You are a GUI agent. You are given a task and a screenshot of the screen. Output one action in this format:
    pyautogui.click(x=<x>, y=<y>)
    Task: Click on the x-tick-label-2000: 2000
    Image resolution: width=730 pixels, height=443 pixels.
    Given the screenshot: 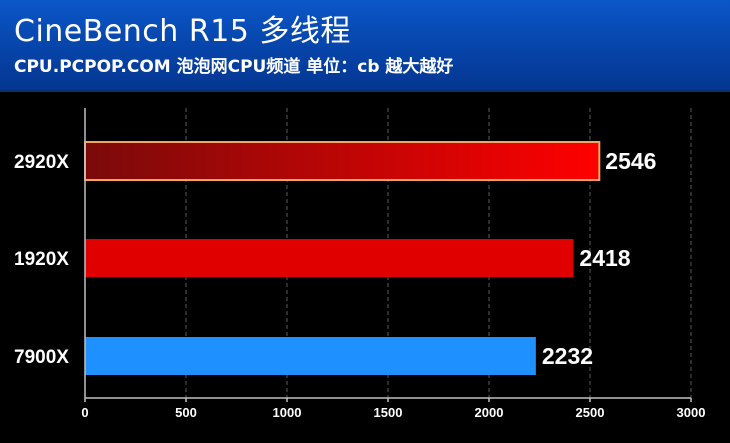 What is the action you would take?
    pyautogui.click(x=489, y=412)
    